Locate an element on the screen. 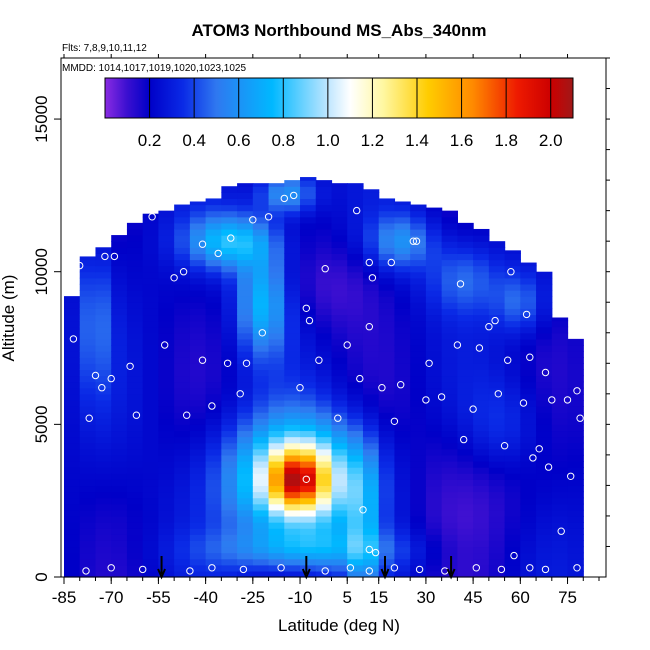 This screenshot has height=650, width=650. x-tick-label: -70 is located at coordinates (111, 597).